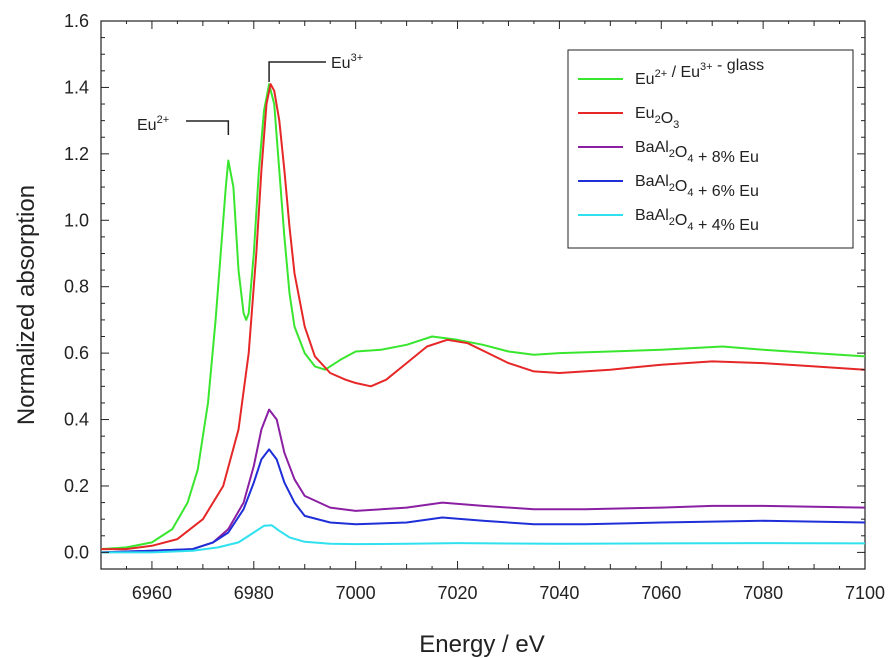 This screenshot has height=658, width=892. Describe the element at coordinates (697, 220) in the screenshot. I see `legend-label-5: BaAl2O4 + 4% Eu` at that location.